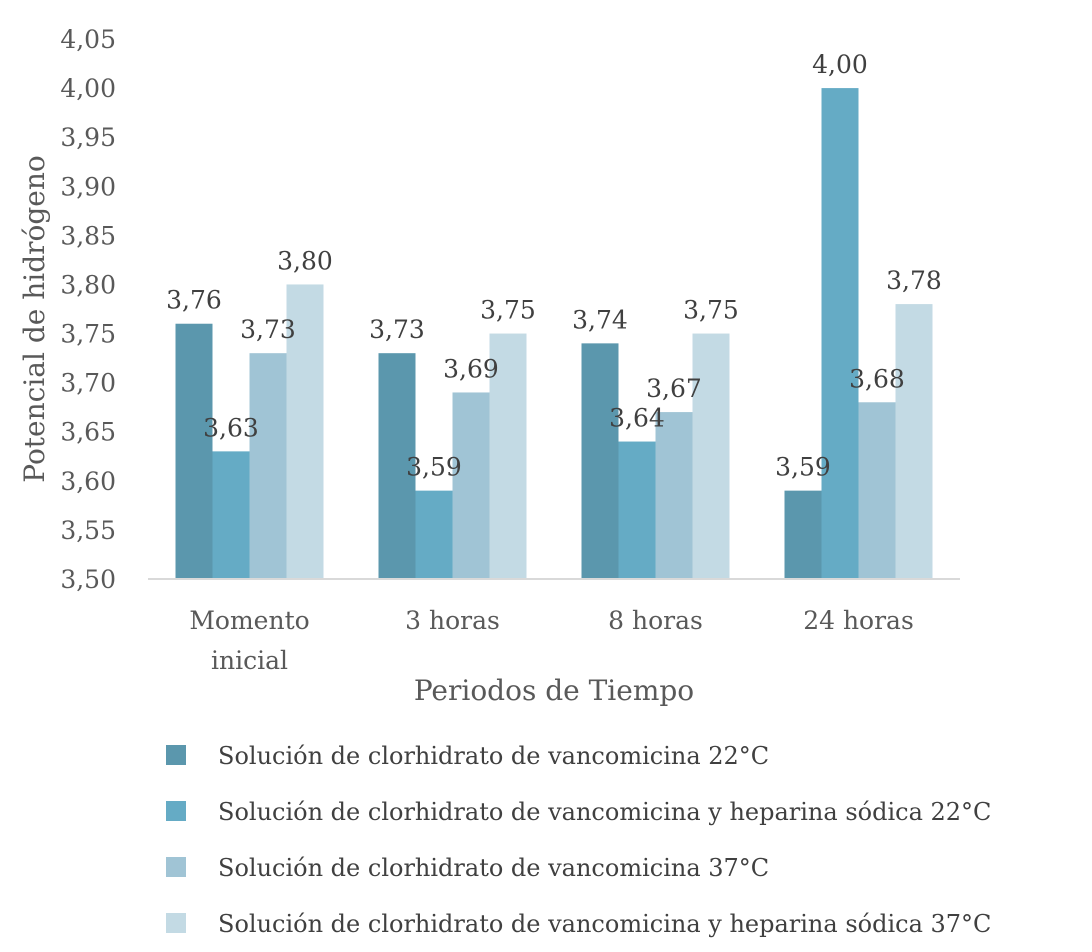 The width and height of the screenshot is (1092, 952). What do you see at coordinates (88, 383) in the screenshot?
I see `y-tick-label: 3,70` at bounding box center [88, 383].